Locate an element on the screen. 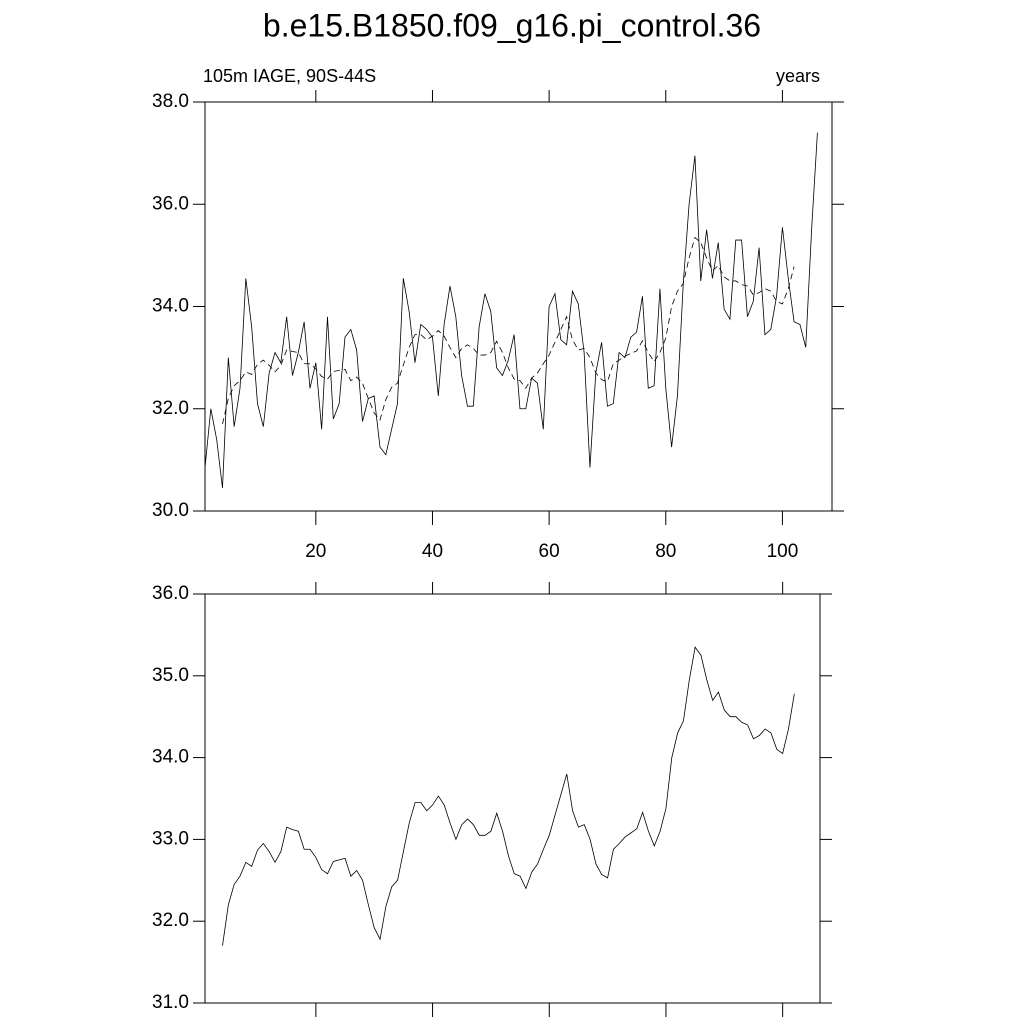 The width and height of the screenshot is (1024, 1024). x-tick-label: 80 is located at coordinates (665, 551).